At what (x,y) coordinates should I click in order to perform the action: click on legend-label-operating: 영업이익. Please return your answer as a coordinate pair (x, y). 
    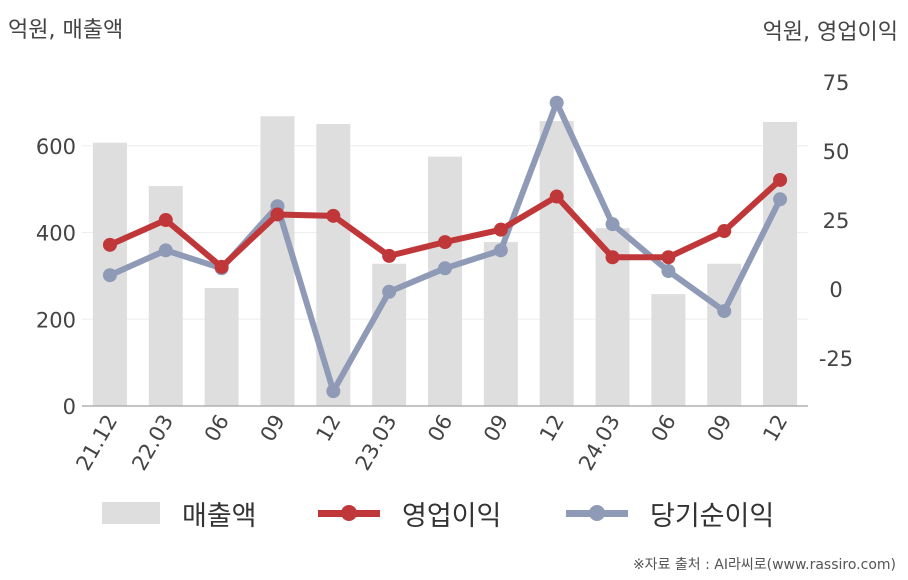
    Looking at the image, I should click on (452, 516).